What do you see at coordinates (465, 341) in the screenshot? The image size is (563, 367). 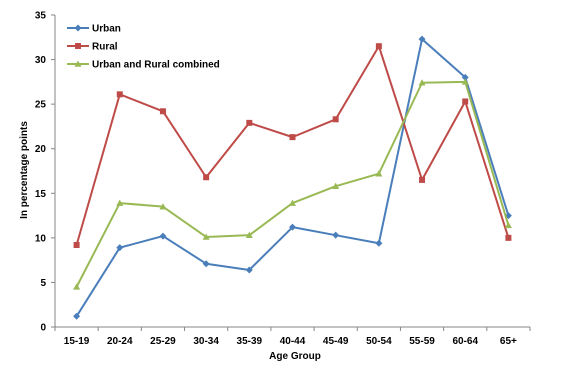 I see `x-tick-label: 60-64` at bounding box center [465, 341].